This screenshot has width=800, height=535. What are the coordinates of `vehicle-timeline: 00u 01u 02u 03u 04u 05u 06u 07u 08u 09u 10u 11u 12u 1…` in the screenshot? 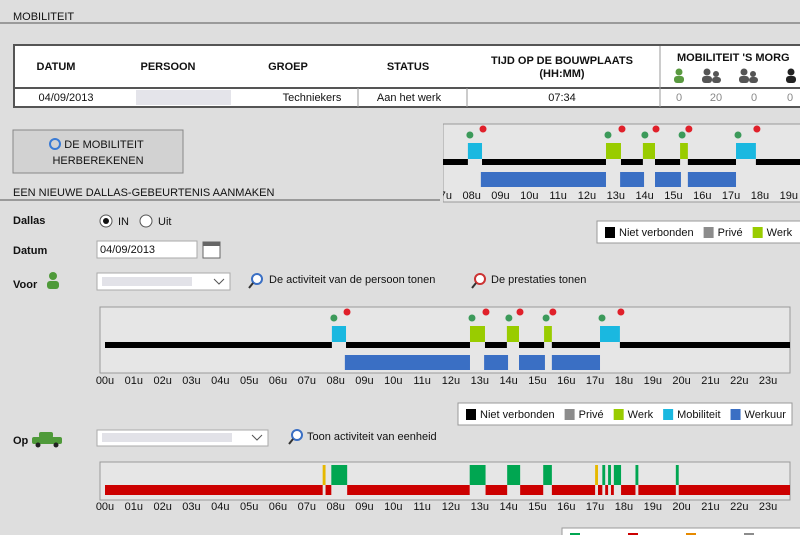 It's located at (443, 487).